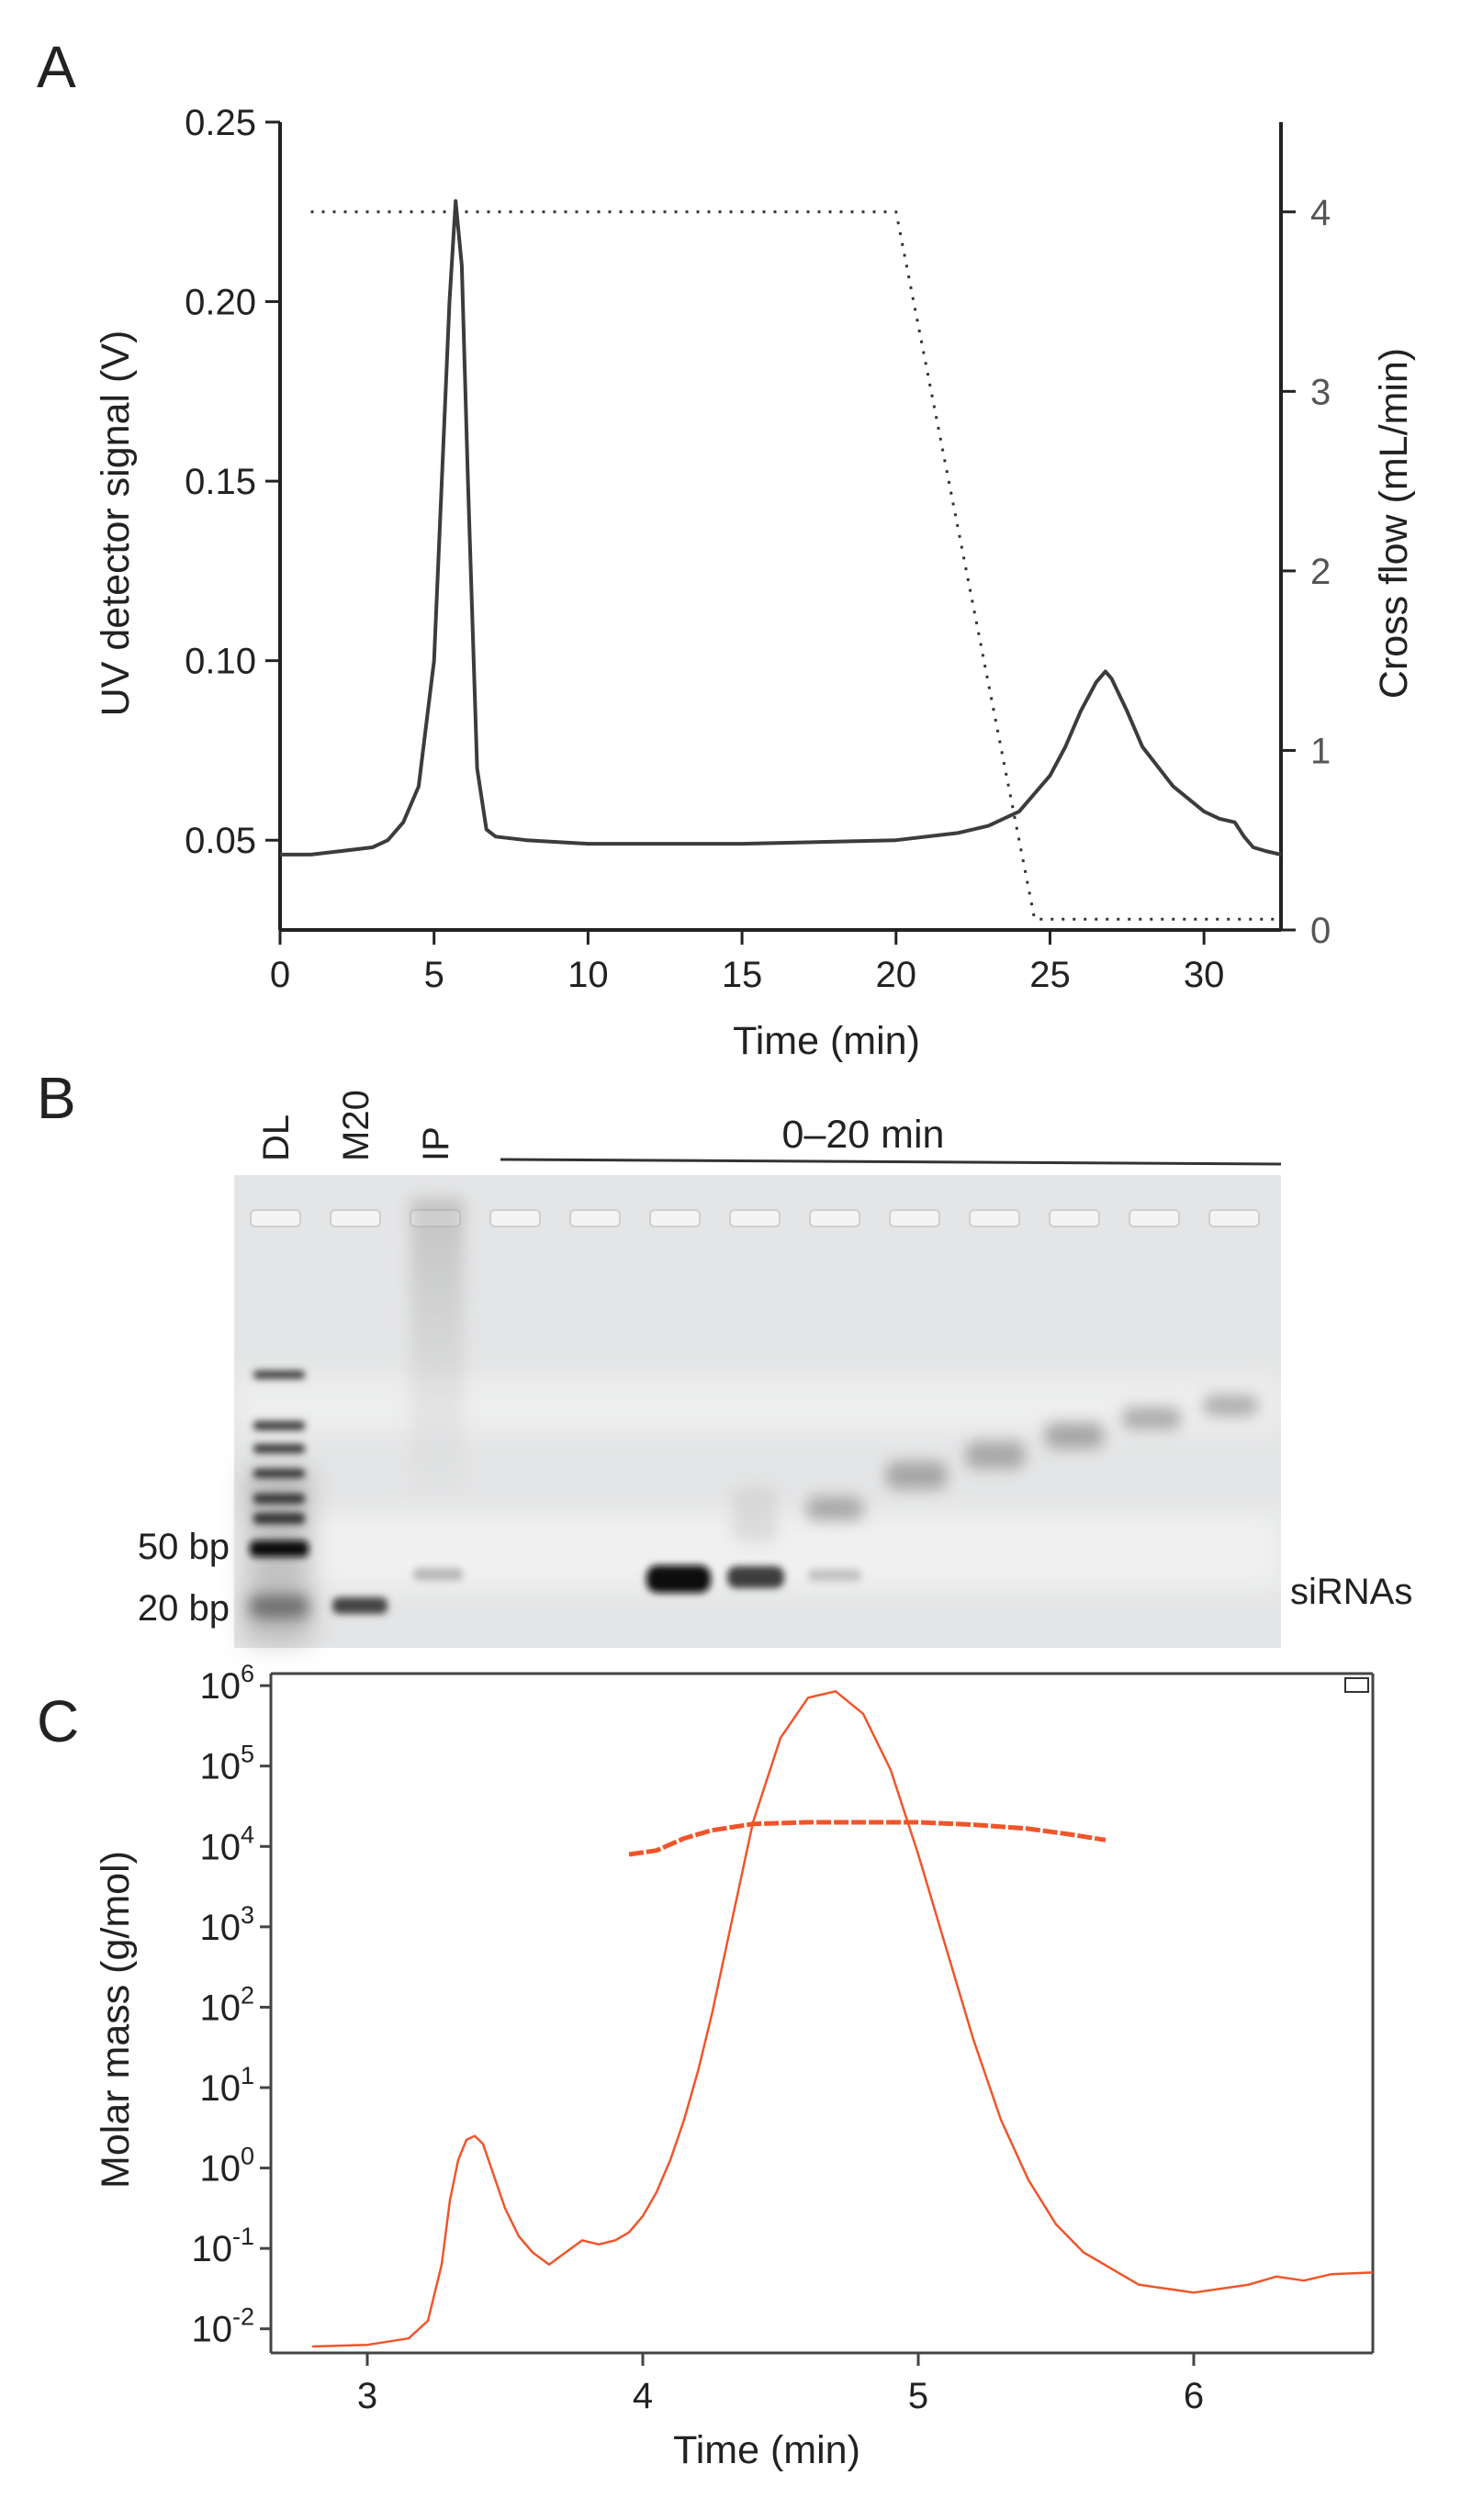 The width and height of the screenshot is (1483, 2520). What do you see at coordinates (436, 1143) in the screenshot?
I see `gel-lane-label: IP` at bounding box center [436, 1143].